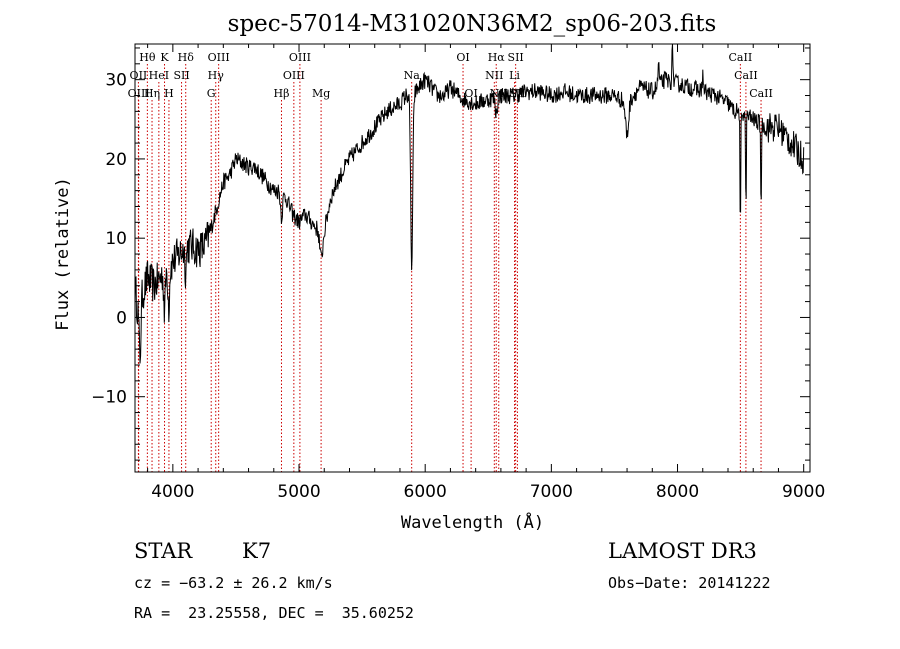  What do you see at coordinates (147, 57) in the screenshot?
I see `line-marker-label: Hθ` at bounding box center [147, 57].